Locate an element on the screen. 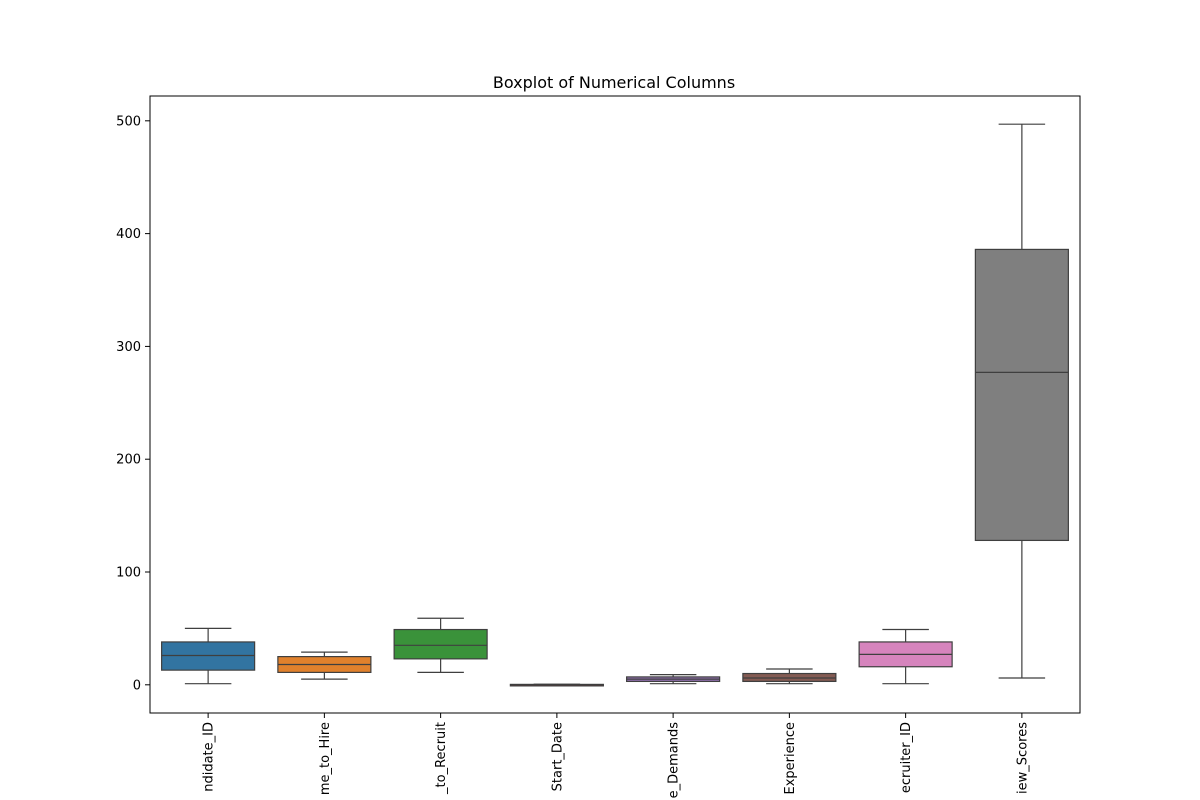 Image resolution: width=1200 pixels, height=800 pixels. chart-title: Boxplot of Numerical Columns is located at coordinates (614, 82).